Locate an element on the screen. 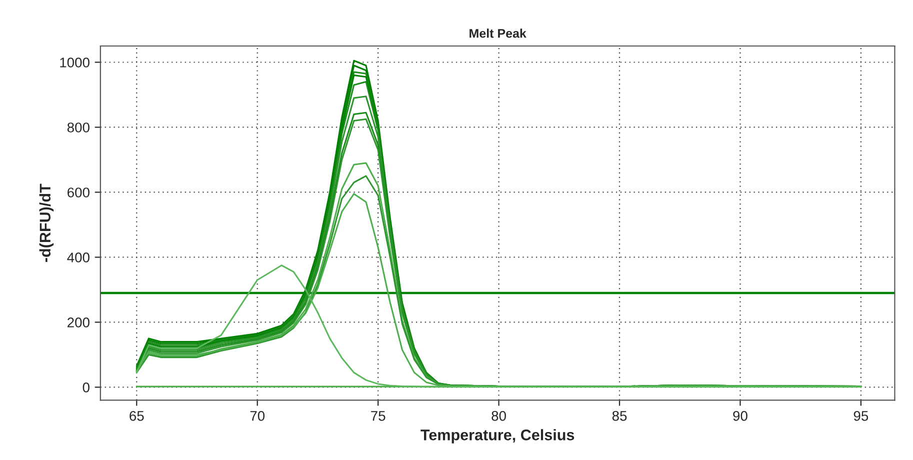 This screenshot has width=913, height=460. y-tick-label: 800 is located at coordinates (78, 127).